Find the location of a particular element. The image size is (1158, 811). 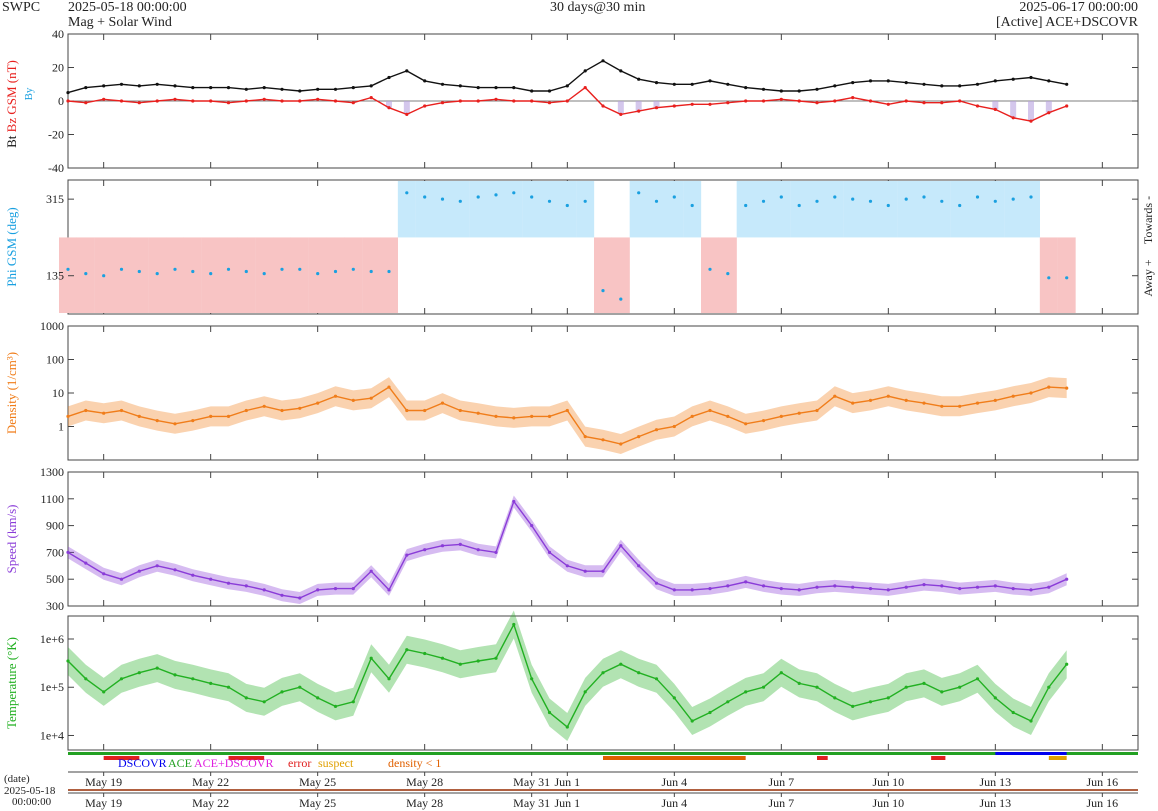

speed-range-band is located at coordinates (567, 549).